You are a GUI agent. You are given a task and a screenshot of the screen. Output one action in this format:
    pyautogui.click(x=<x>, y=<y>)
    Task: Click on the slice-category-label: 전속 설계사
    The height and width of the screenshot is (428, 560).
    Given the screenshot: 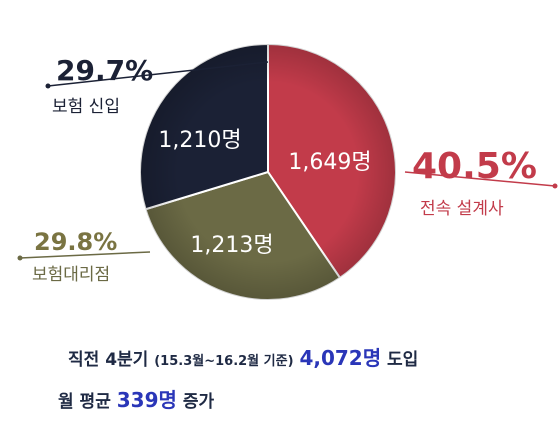 What is the action you would take?
    pyautogui.click(x=462, y=209)
    